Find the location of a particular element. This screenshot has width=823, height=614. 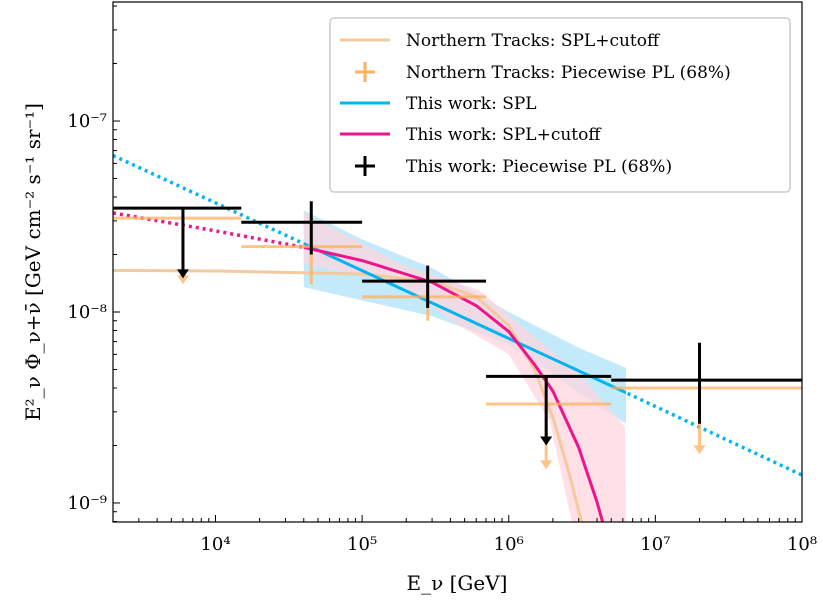

x-tick-label: 10⁶ is located at coordinates (509, 544).